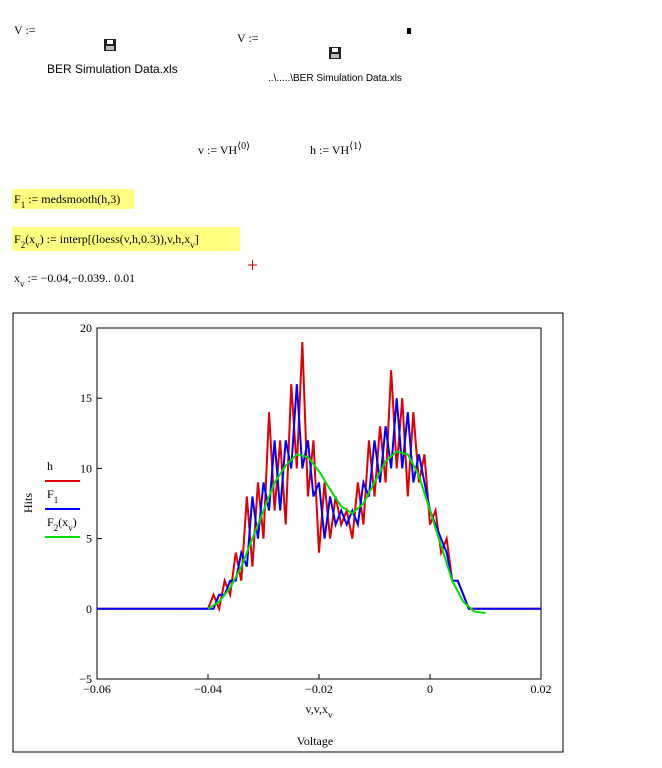  What do you see at coordinates (17, 278) in the screenshot?
I see `text-part: x` at bounding box center [17, 278].